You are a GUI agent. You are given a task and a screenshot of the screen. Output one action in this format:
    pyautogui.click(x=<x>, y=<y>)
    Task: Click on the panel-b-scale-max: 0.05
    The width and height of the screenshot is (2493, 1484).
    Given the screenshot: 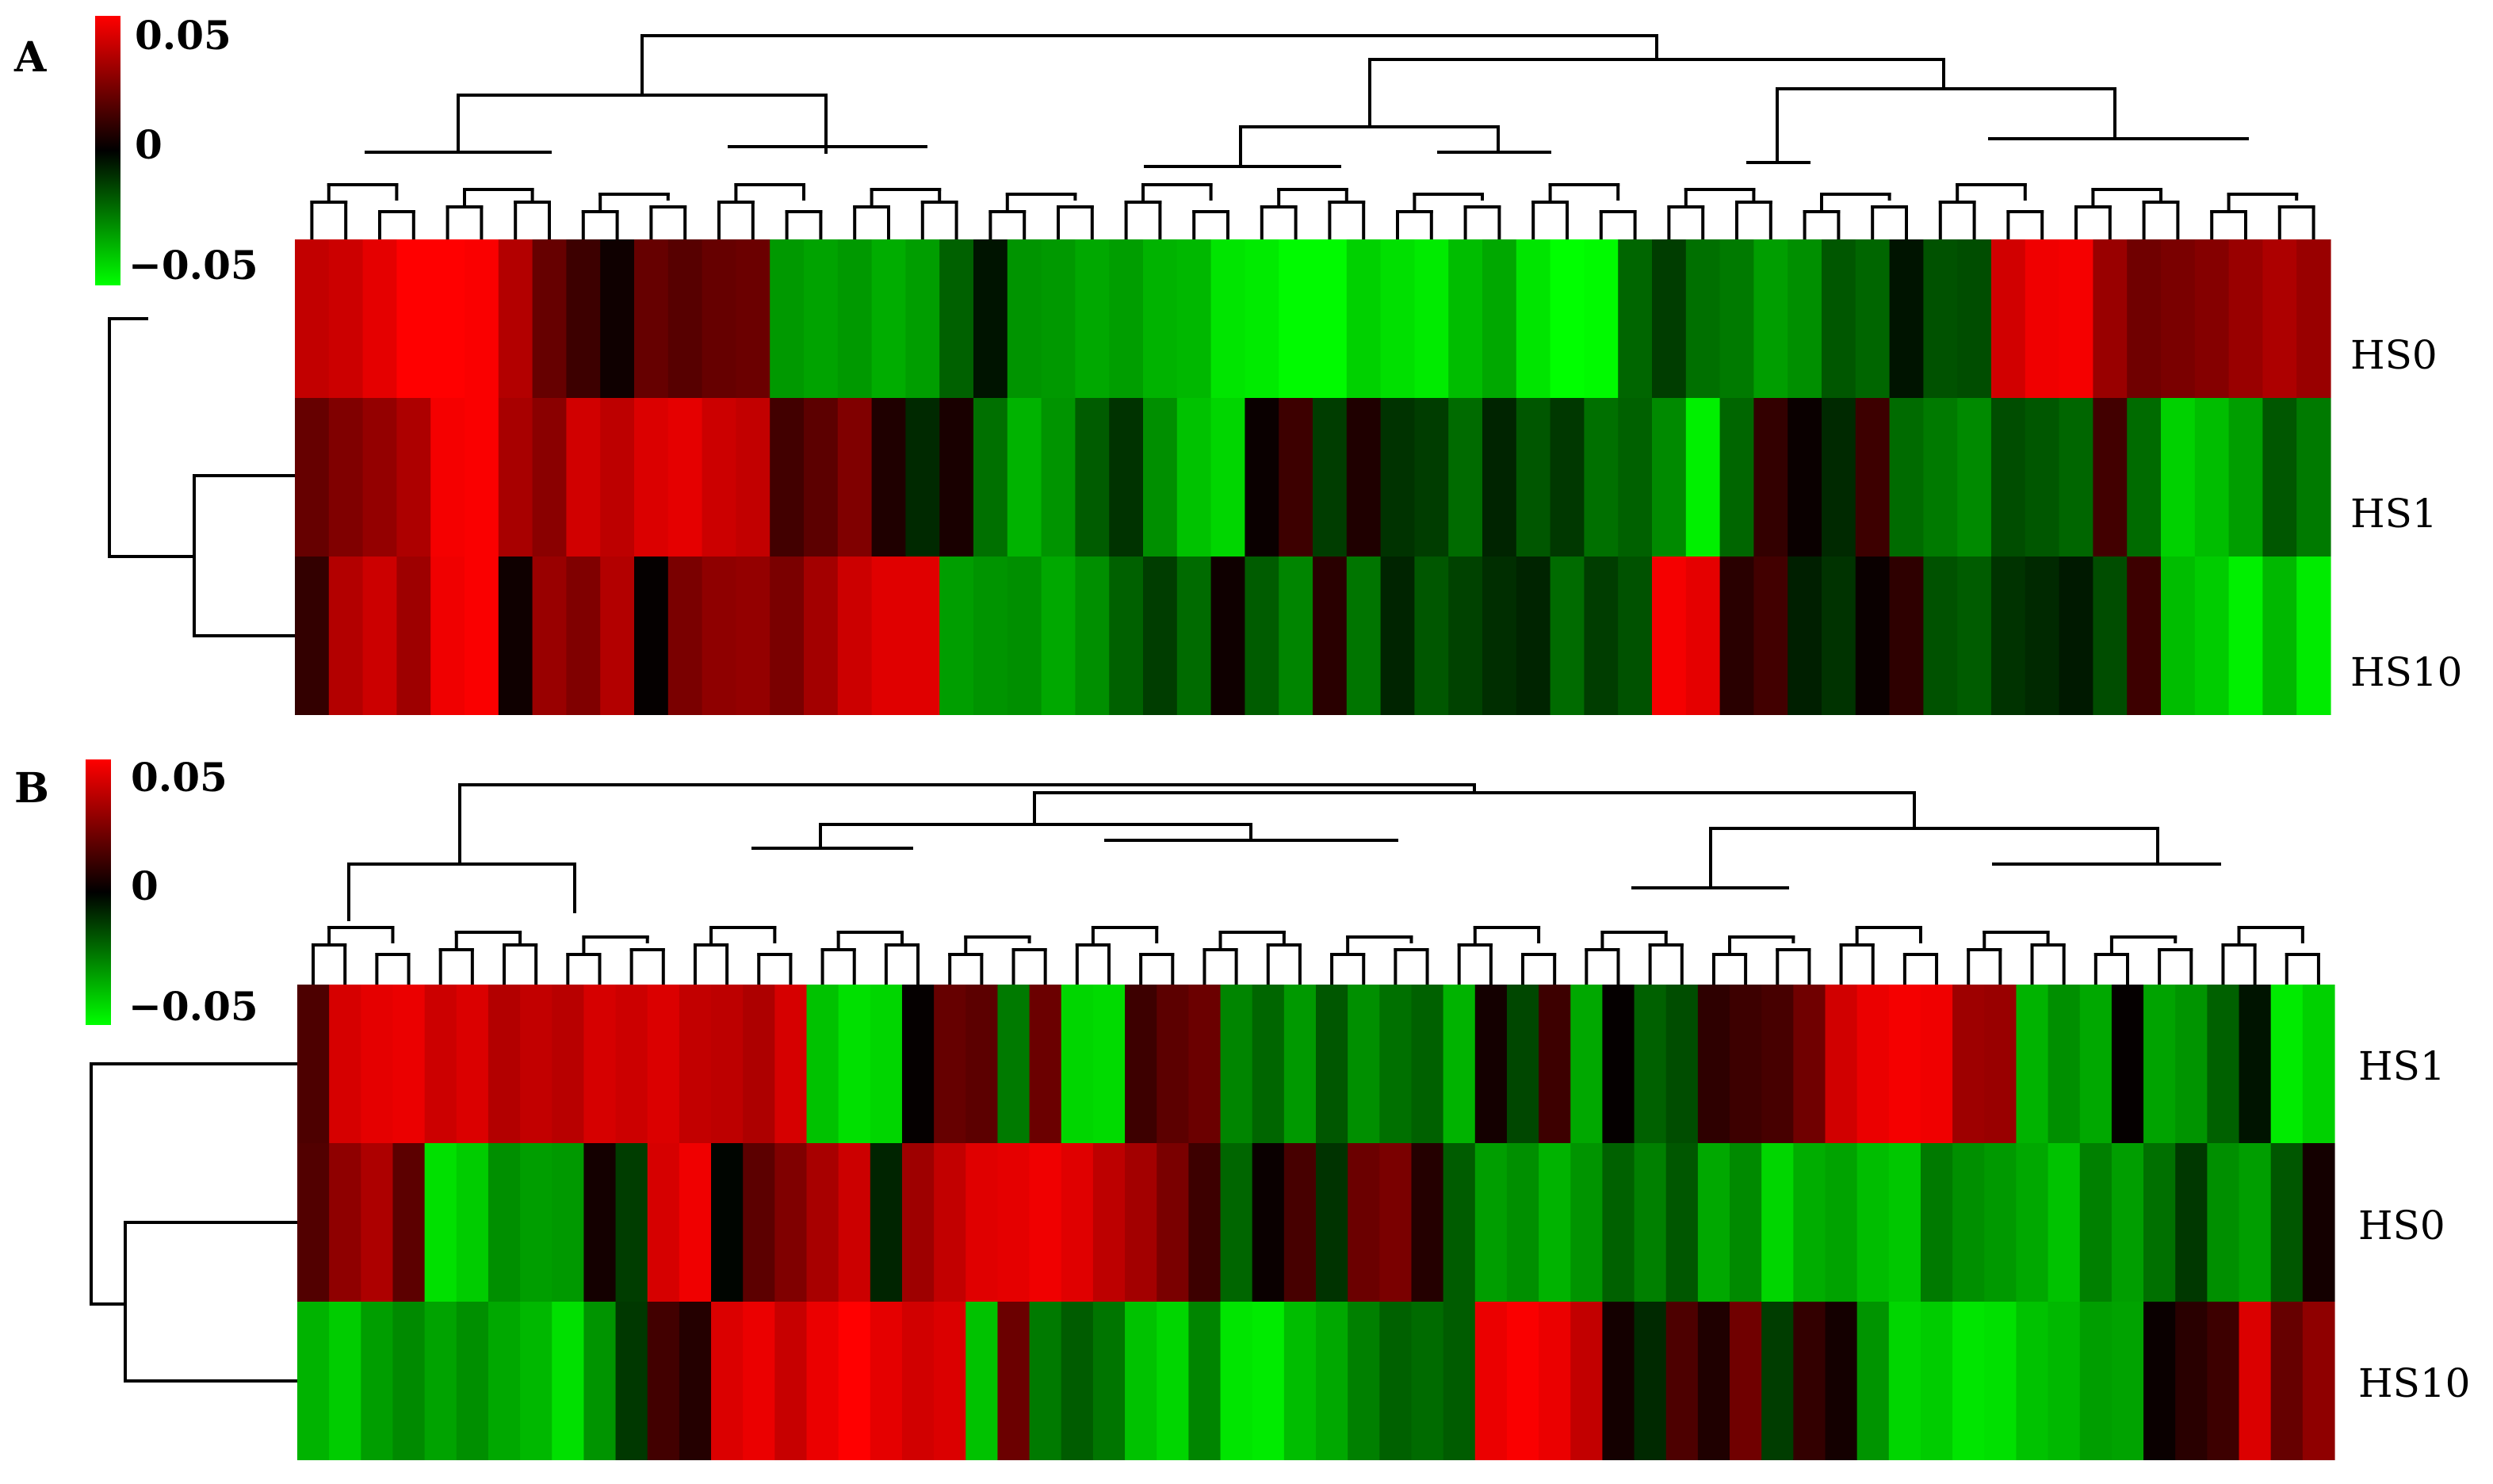 What is the action you would take?
    pyautogui.click(x=179, y=777)
    